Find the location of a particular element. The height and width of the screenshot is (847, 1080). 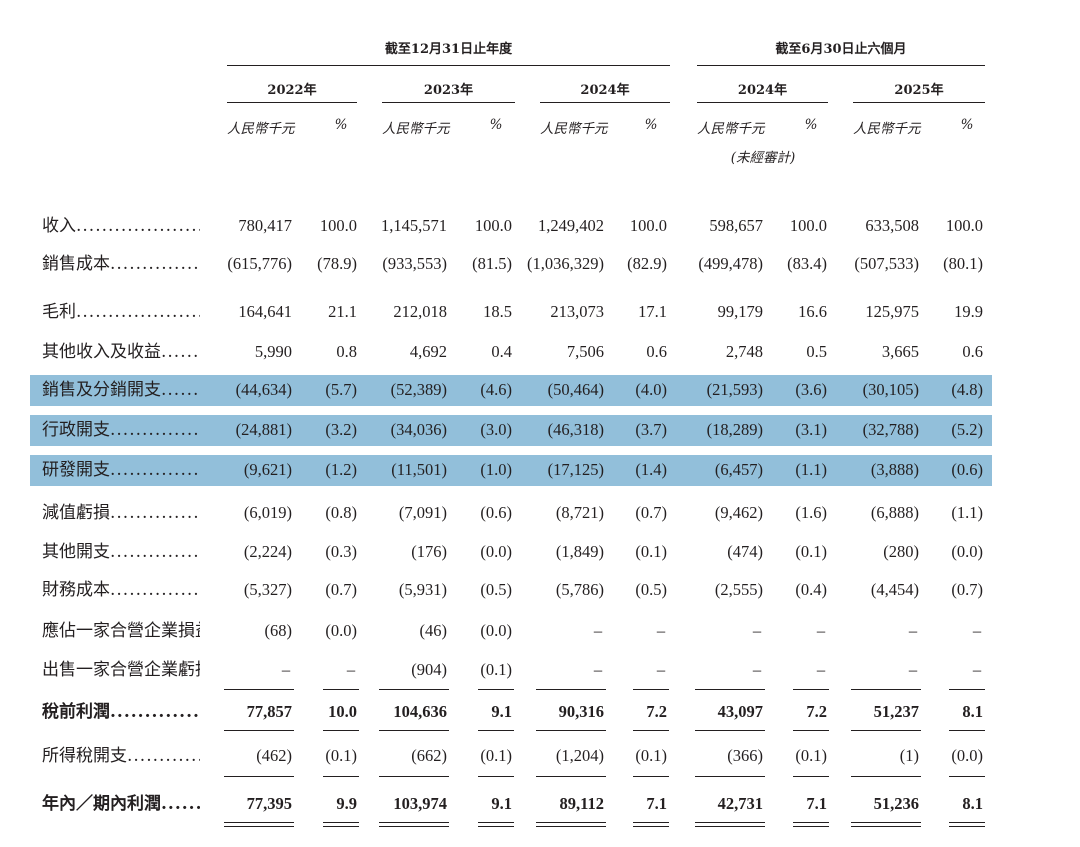

year-header-rule is located at coordinates (448, 102).